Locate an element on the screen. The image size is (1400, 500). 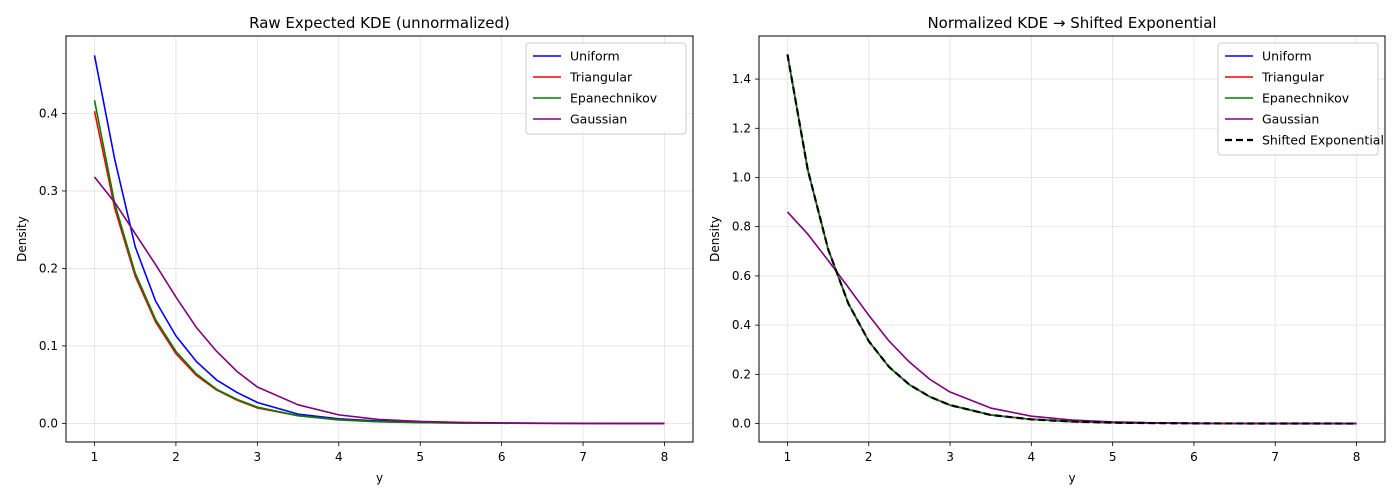
legend: Uniform Triangular Epanechnikov Gaussian is located at coordinates (606, 88).